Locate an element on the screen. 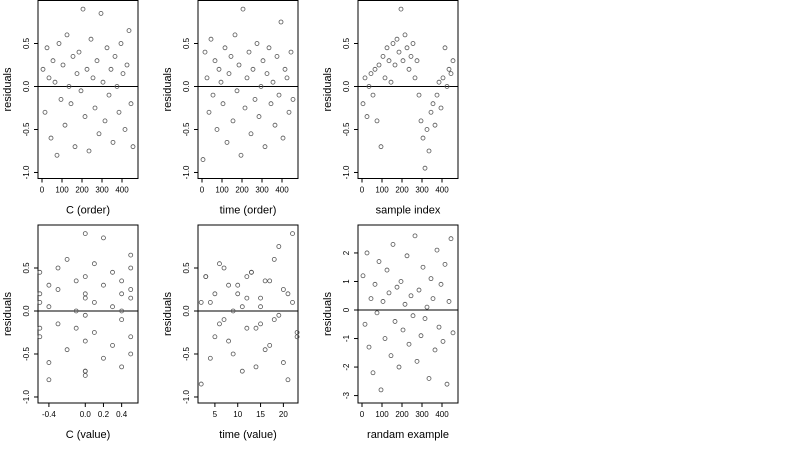 Image resolution: width=800 pixels, height=450 pixels. y-tick-label: 0.5 is located at coordinates (346, 43).